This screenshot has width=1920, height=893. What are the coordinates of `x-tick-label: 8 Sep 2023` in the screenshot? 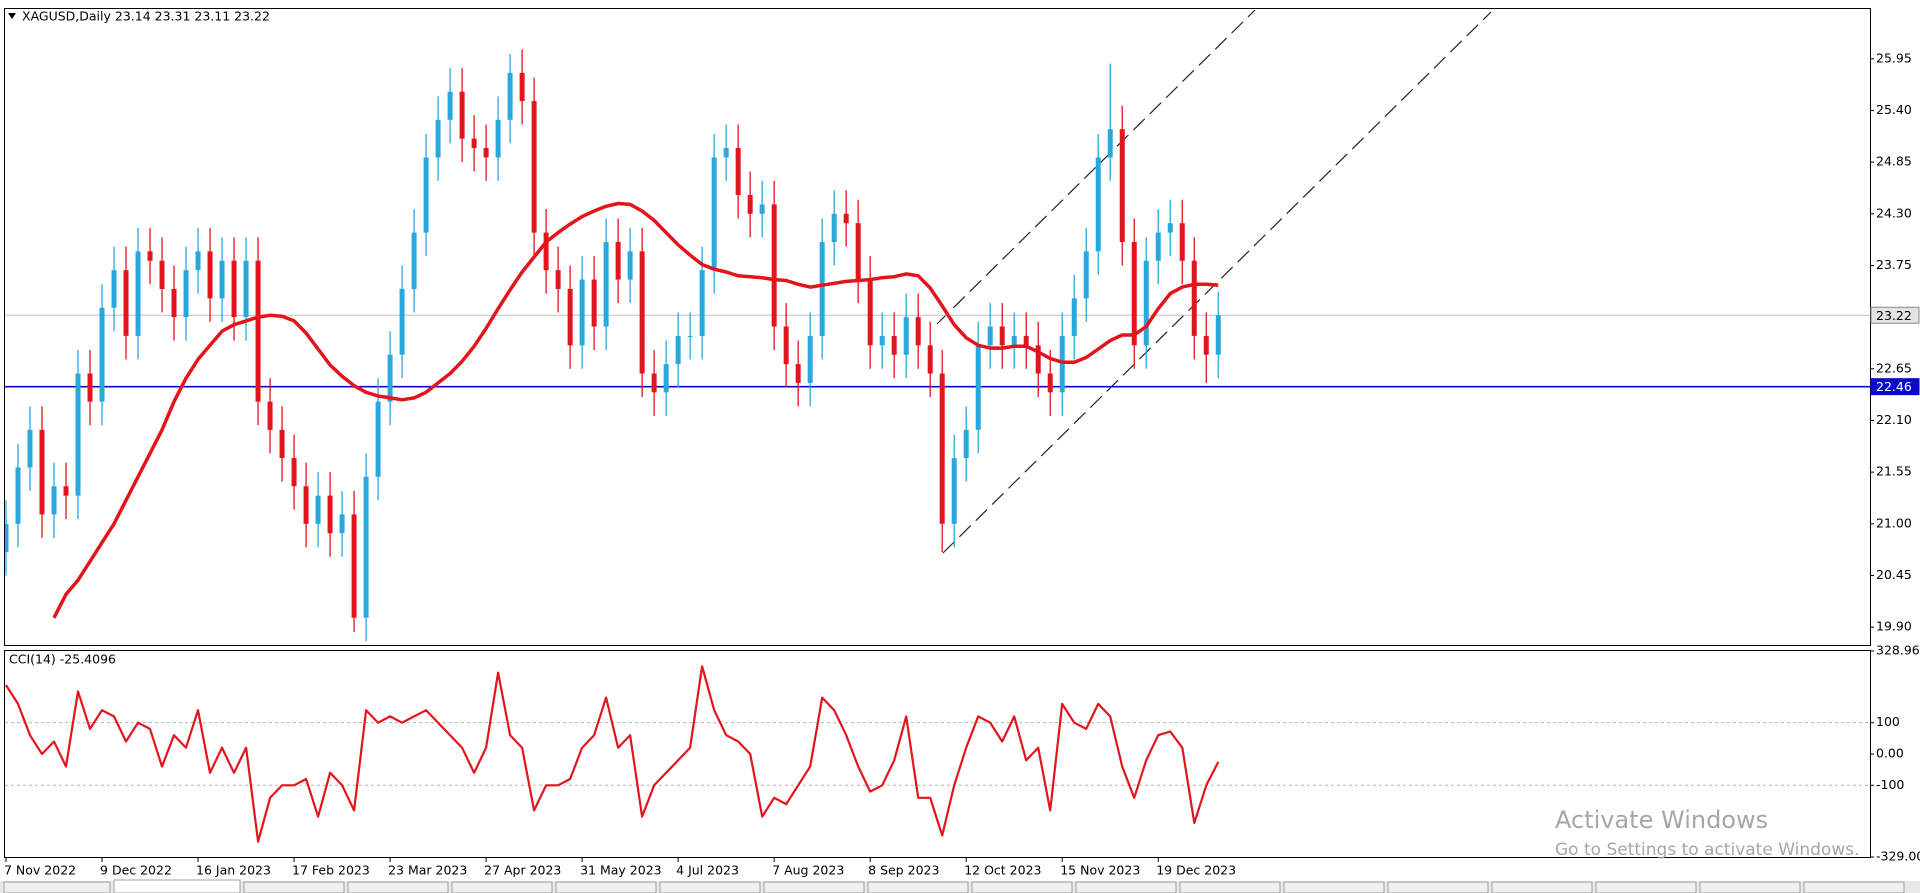 It's located at (903, 870).